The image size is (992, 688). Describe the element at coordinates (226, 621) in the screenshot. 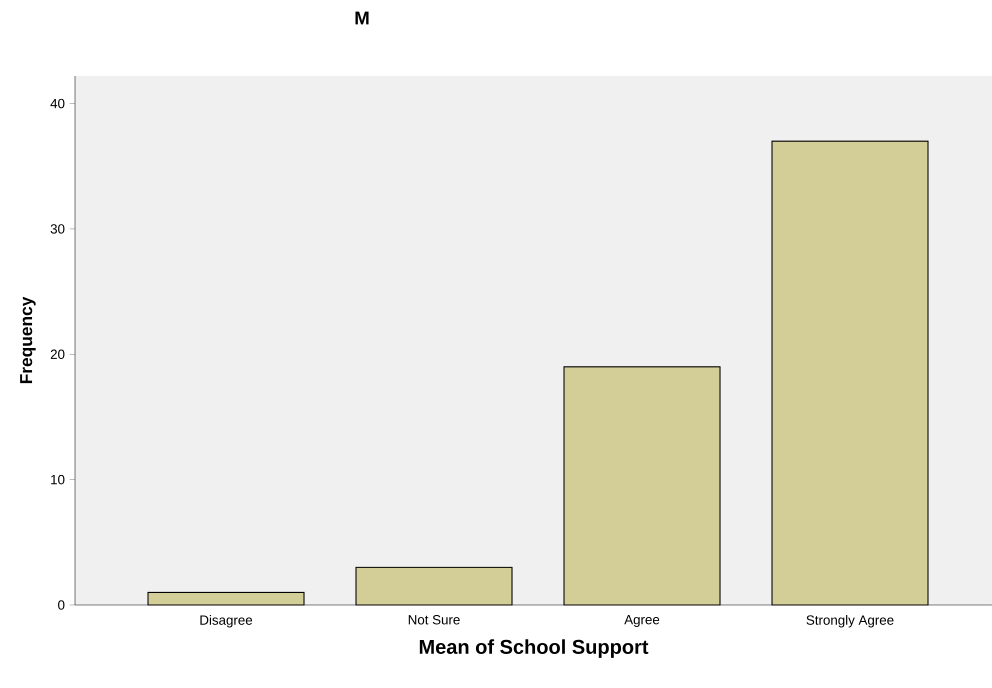

I see `x-tick-label: Disagree` at that location.